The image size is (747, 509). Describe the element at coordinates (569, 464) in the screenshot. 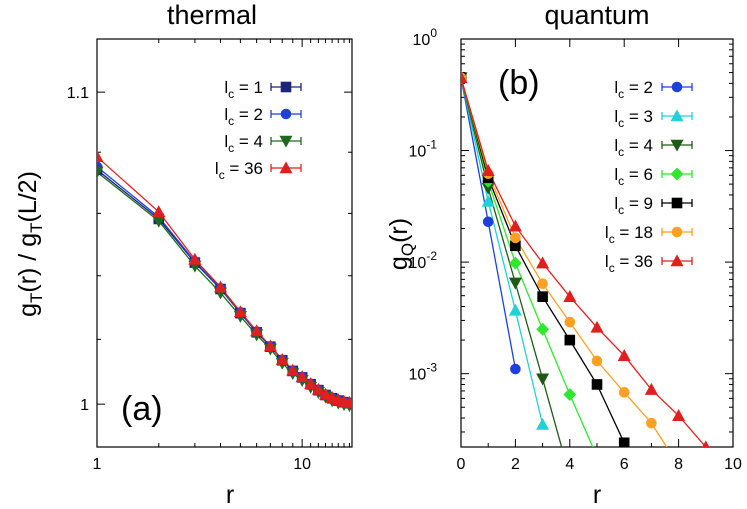

I see `x-tick-label: 4` at that location.